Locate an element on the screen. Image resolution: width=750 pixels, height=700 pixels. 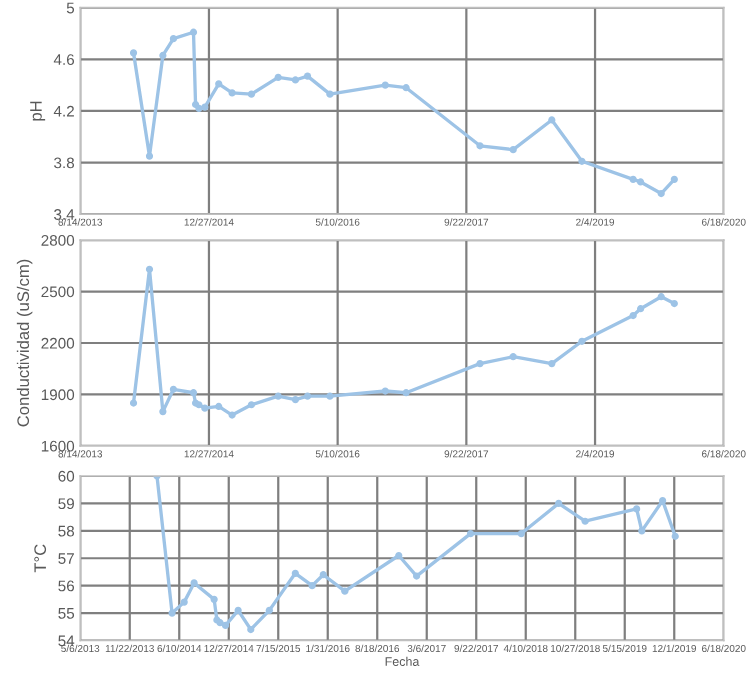
y-axis-title: pH is located at coordinates (38, 111).